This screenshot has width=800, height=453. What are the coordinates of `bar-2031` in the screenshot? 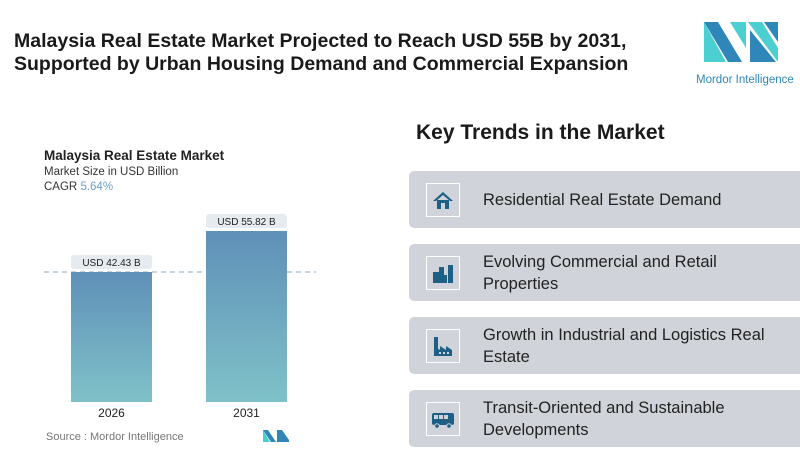 It's located at (246, 316).